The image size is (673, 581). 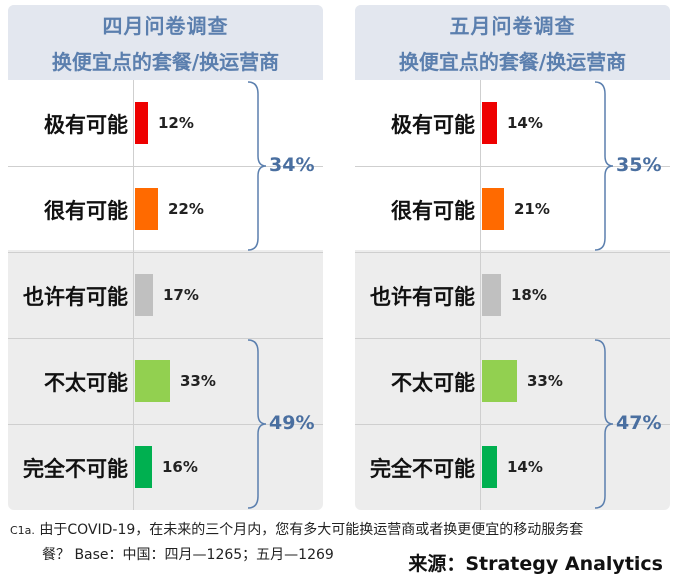 I want to click on value-label-very-unlikely: 16%, so click(x=180, y=467).